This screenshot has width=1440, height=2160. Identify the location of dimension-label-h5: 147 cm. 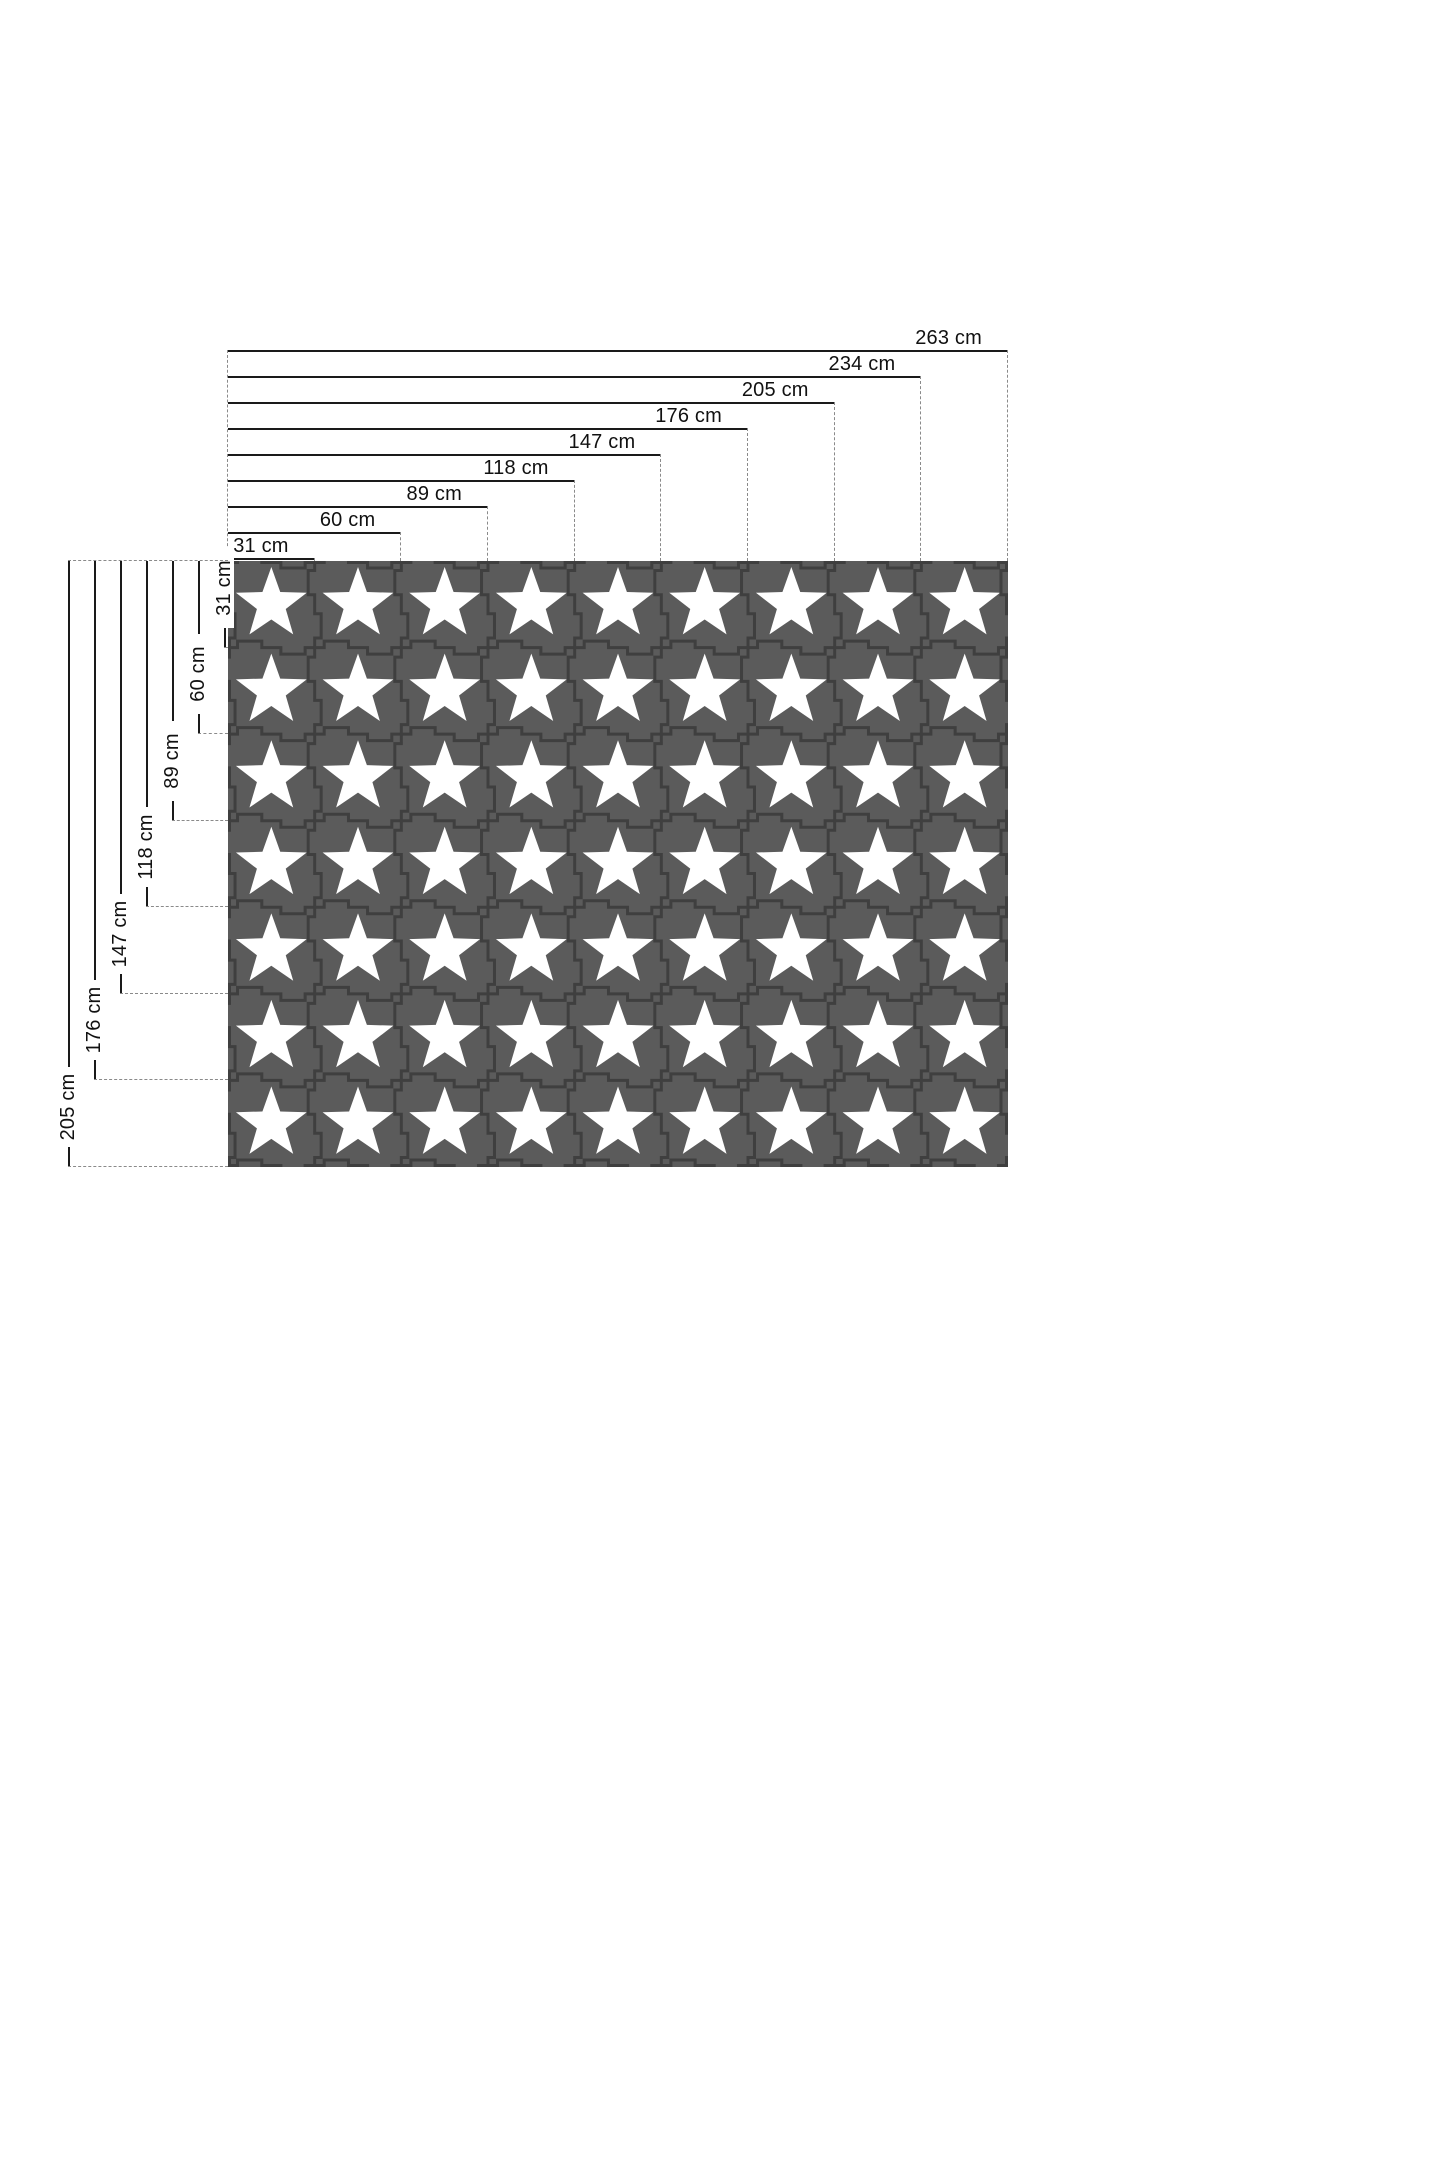
(602, 442).